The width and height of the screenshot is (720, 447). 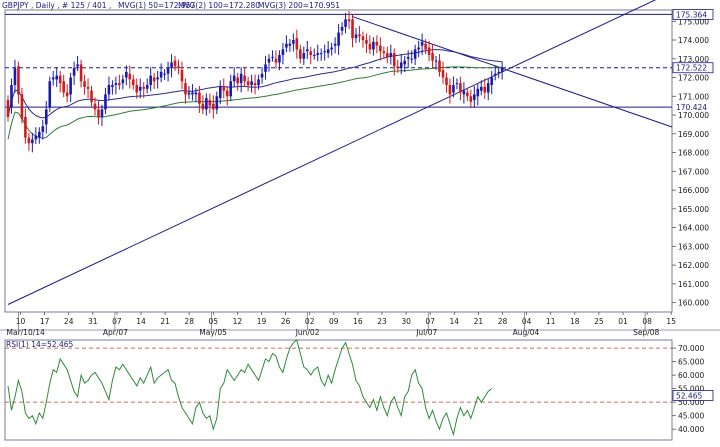 What do you see at coordinates (693, 68) in the screenshot?
I see `price-tag-box` at bounding box center [693, 68].